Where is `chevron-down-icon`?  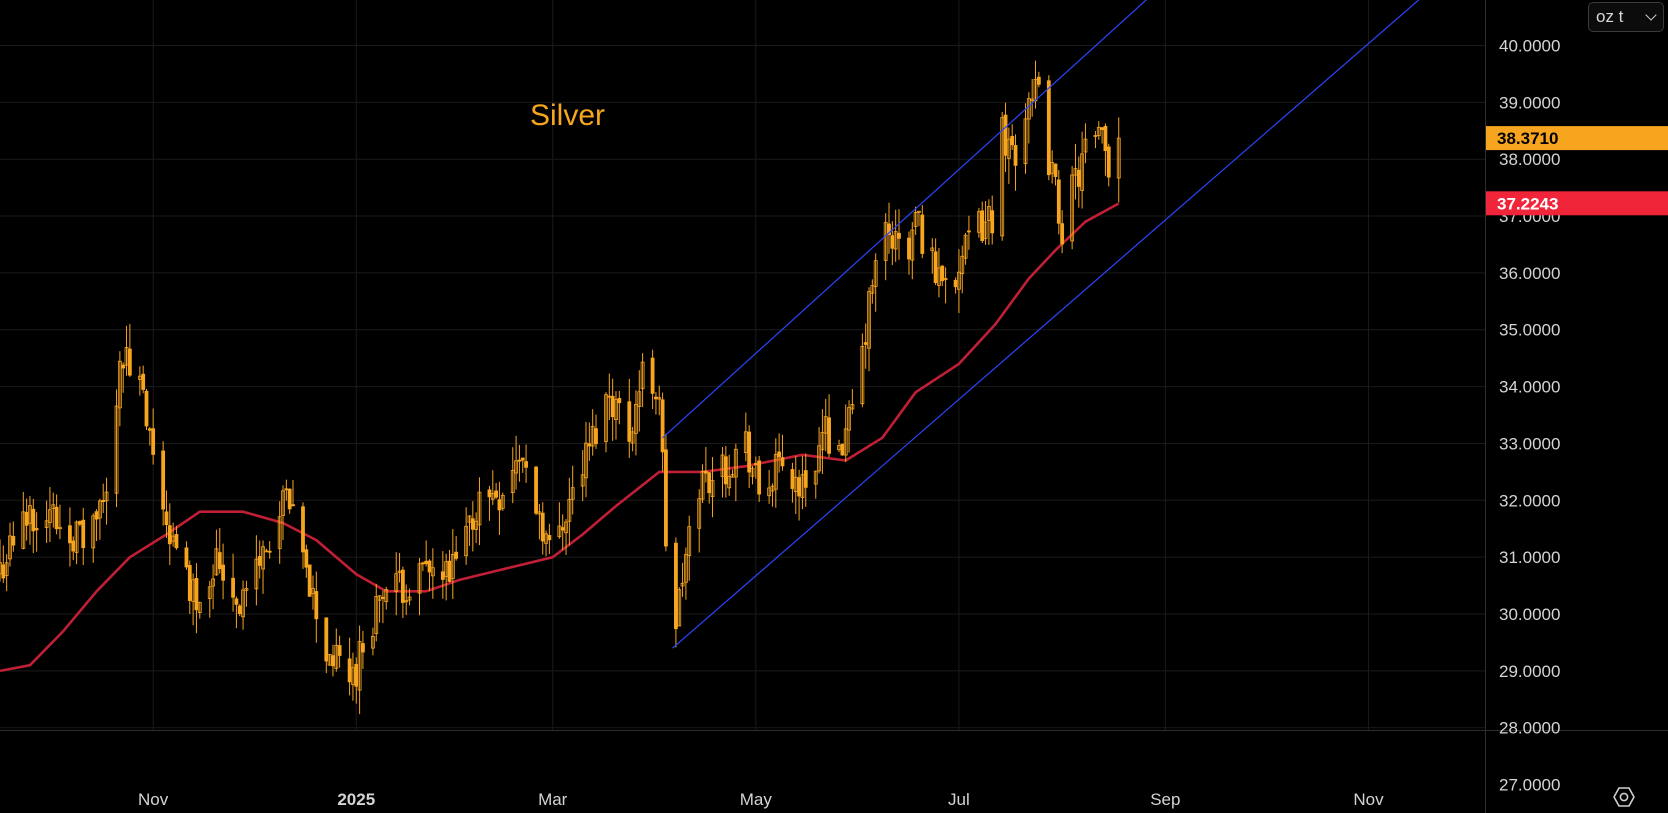
chevron-down-icon is located at coordinates (1651, 15).